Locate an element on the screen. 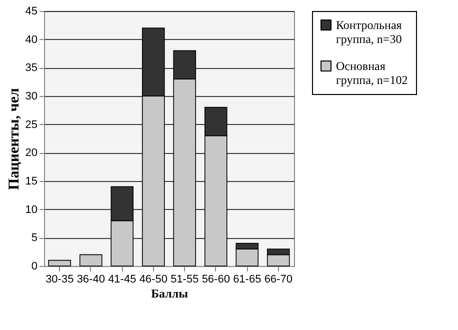 The image size is (458, 330). x-tick-label: 41-45 is located at coordinates (122, 280).